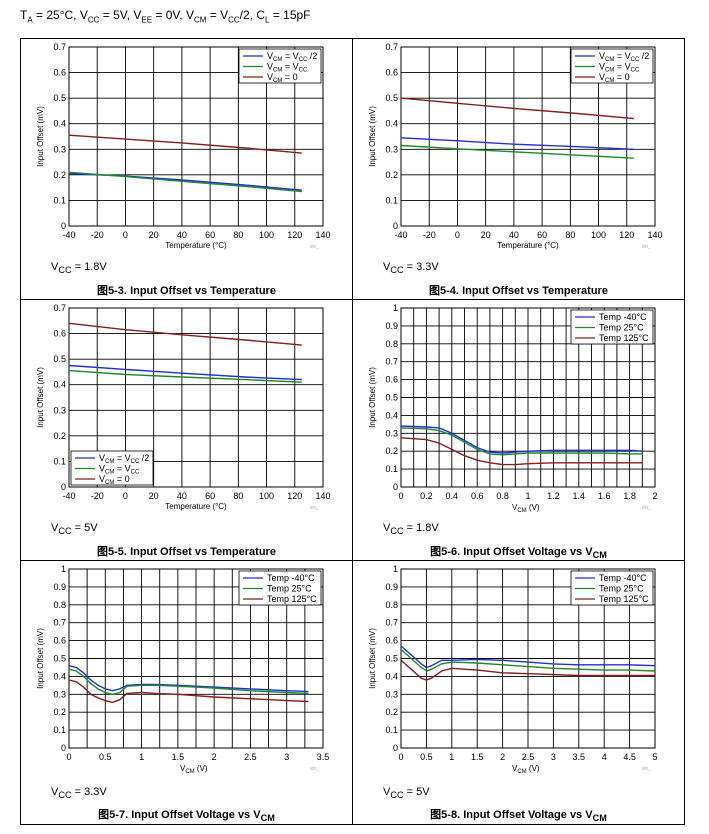  What do you see at coordinates (68, 496) in the screenshot?
I see `x-tick-label: -40` at bounding box center [68, 496].